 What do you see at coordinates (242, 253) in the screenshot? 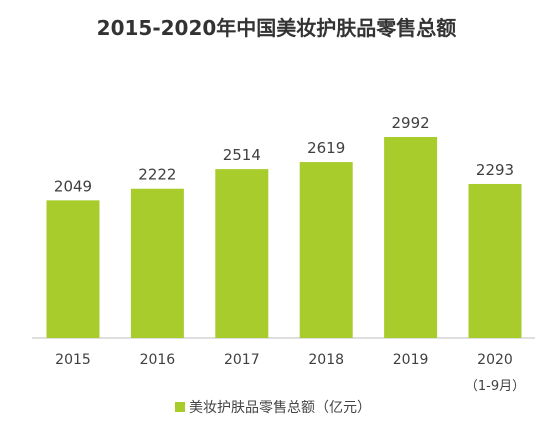
I see `bar-2017` at bounding box center [242, 253].